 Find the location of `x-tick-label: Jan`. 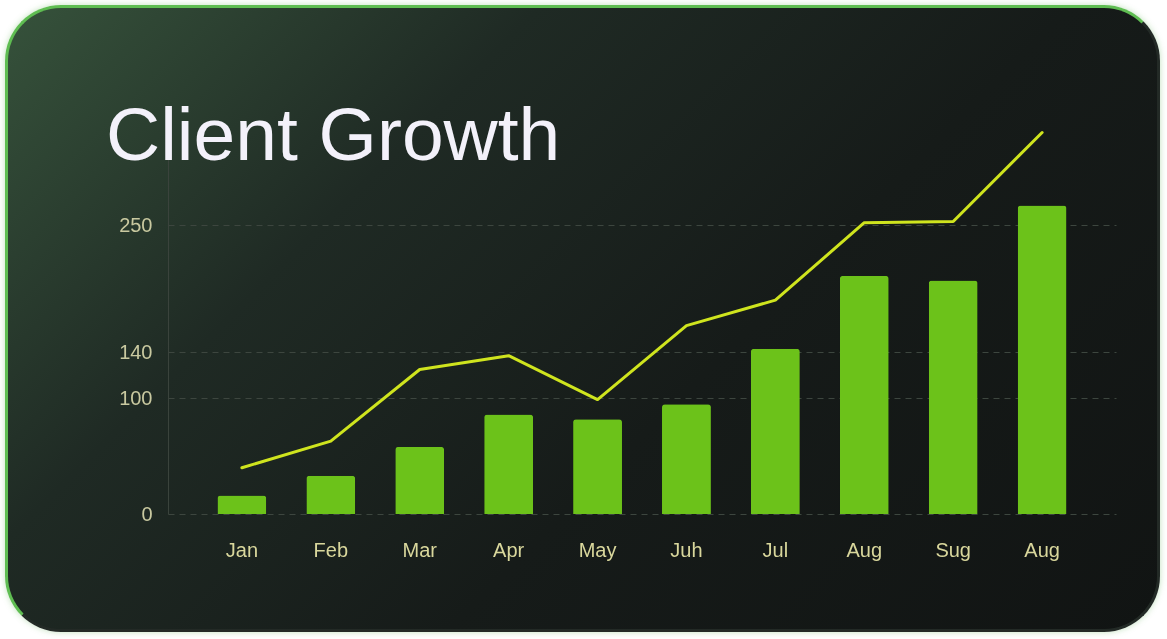

x-tick-label: Jan is located at coordinates (242, 549).